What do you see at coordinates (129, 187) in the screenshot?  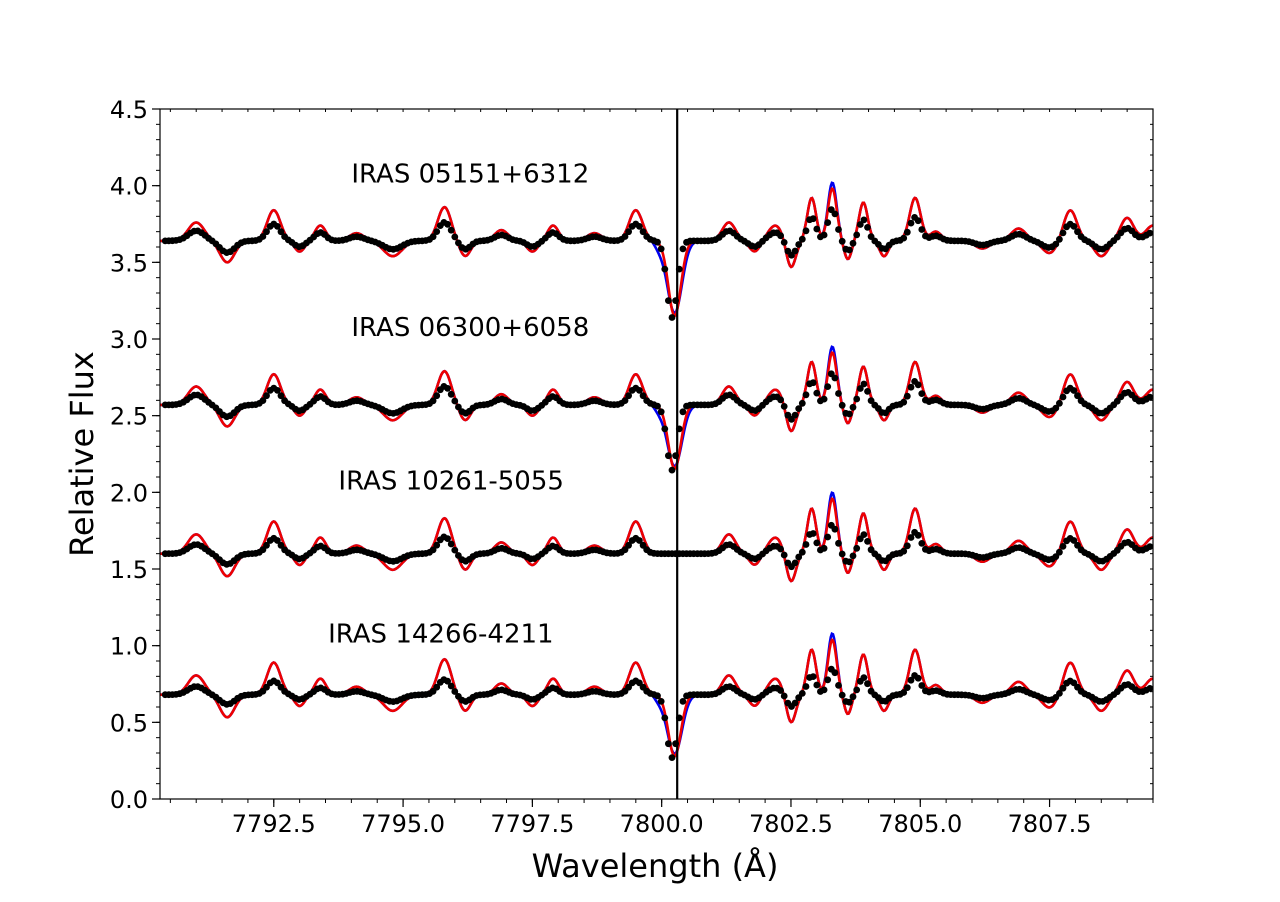 I see `y-tick-label: 4.0` at bounding box center [129, 187].